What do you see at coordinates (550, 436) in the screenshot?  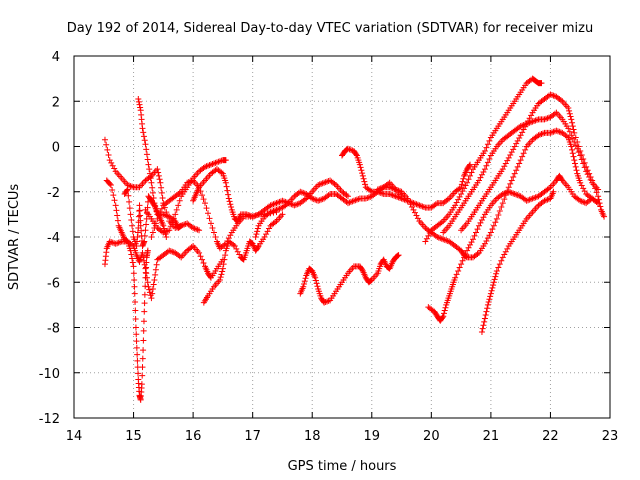 I see `x-tick-label: 22` at bounding box center [550, 436].